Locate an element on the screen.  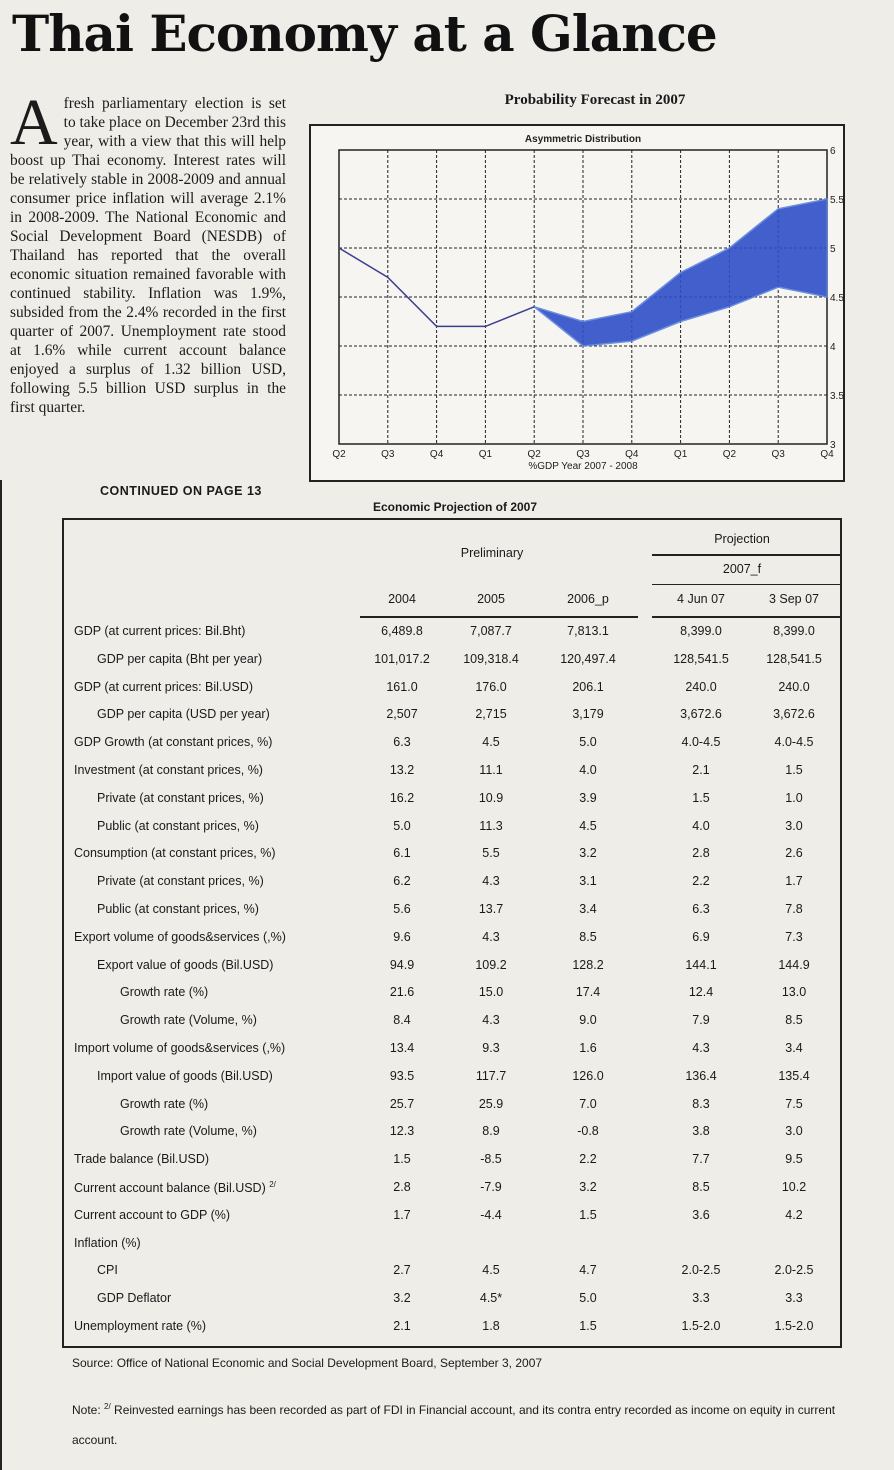
row-label: Unemployment rate (%) is located at coordinates (140, 1326).